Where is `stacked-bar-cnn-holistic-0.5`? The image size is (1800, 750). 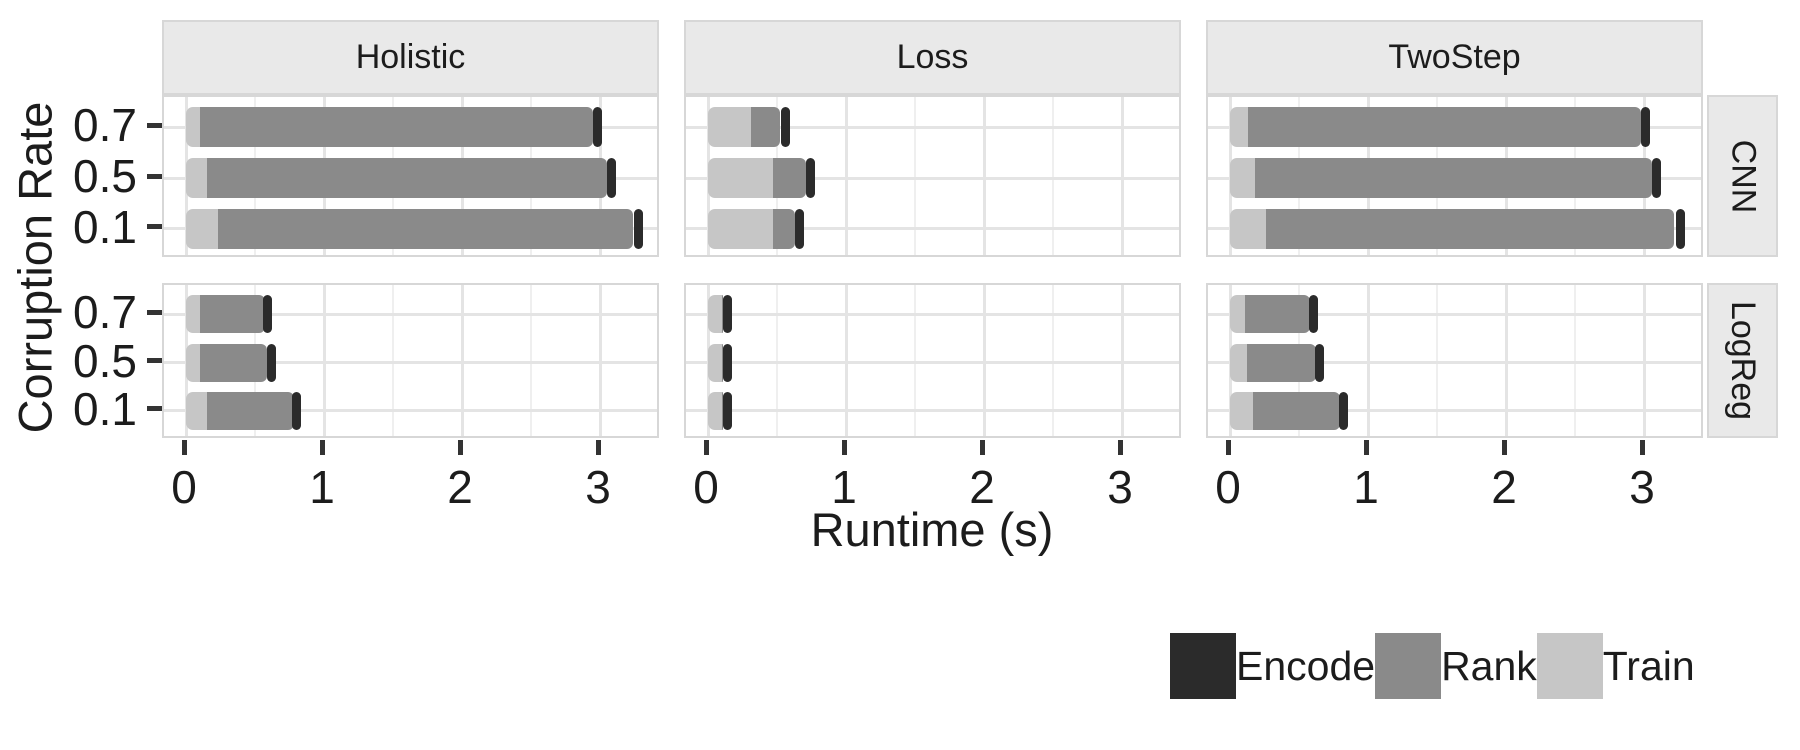
stacked-bar-cnn-holistic-0.5 is located at coordinates (401, 178).